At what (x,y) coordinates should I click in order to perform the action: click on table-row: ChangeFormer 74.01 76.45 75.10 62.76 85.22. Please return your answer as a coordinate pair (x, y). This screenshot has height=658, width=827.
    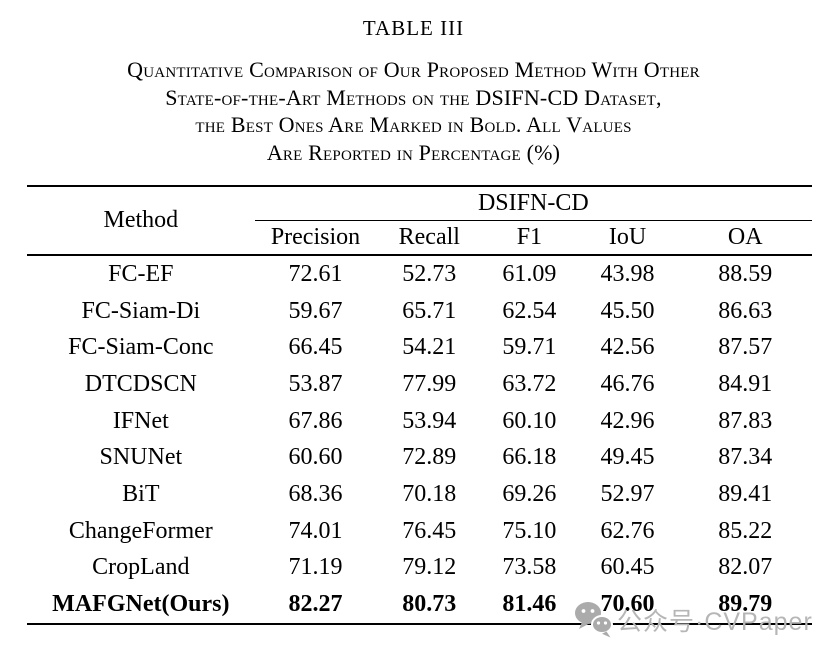
    Looking at the image, I should click on (419, 531).